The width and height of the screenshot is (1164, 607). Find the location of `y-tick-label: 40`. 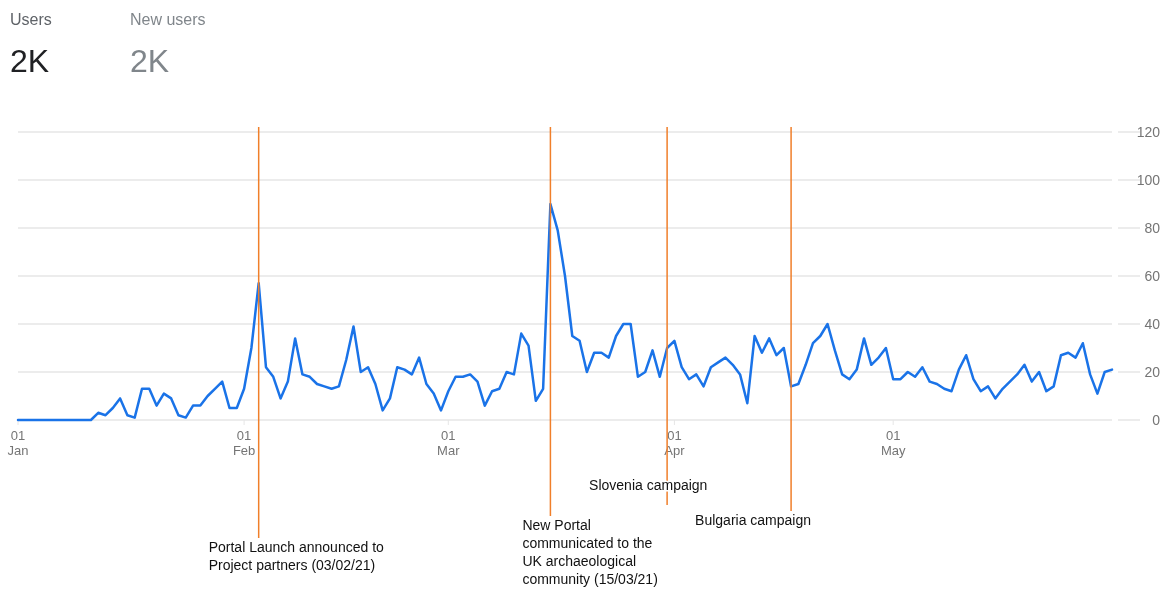

y-tick-label: 40 is located at coordinates (1152, 323).